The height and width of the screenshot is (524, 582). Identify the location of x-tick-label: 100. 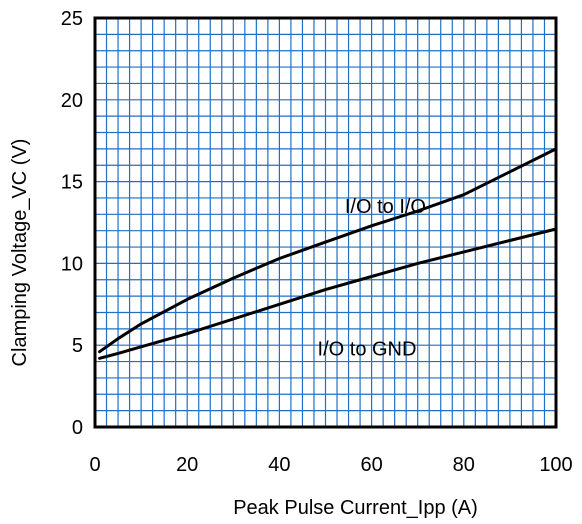
(555, 465).